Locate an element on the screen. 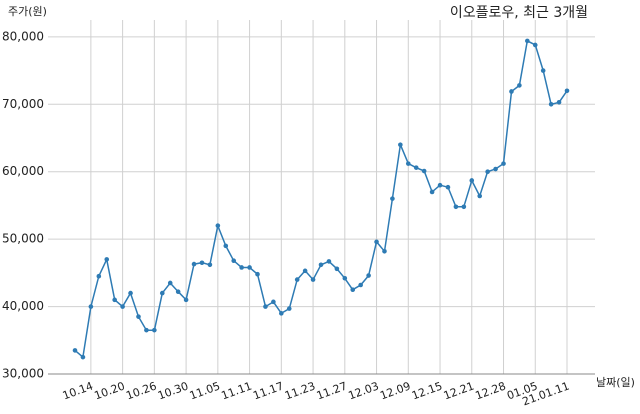 The image size is (640, 414). x-tick-label: 10.26 is located at coordinates (141, 390).